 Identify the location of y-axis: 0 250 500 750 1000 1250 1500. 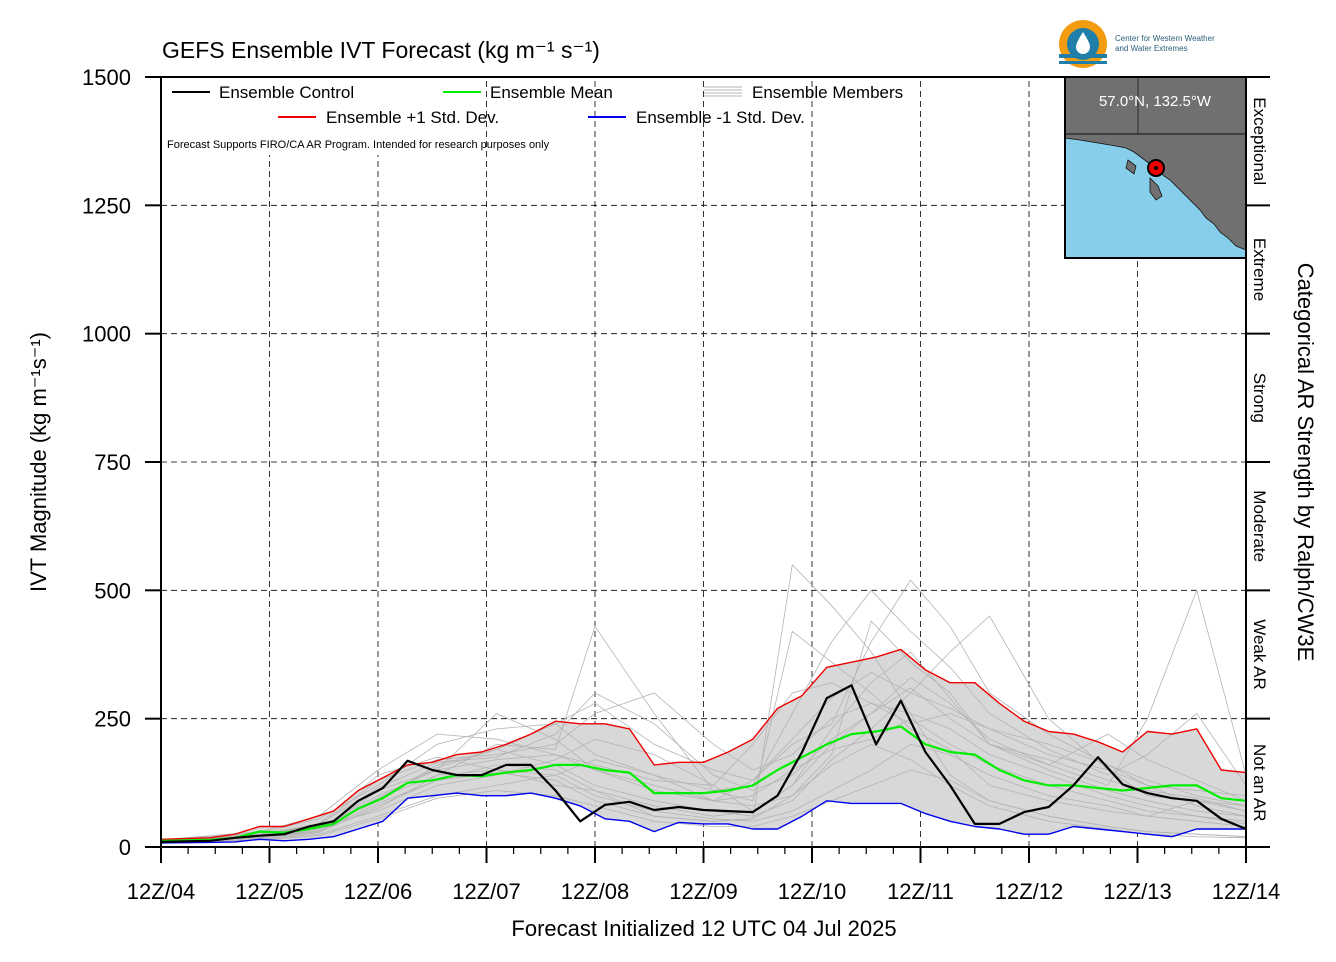
(121, 462).